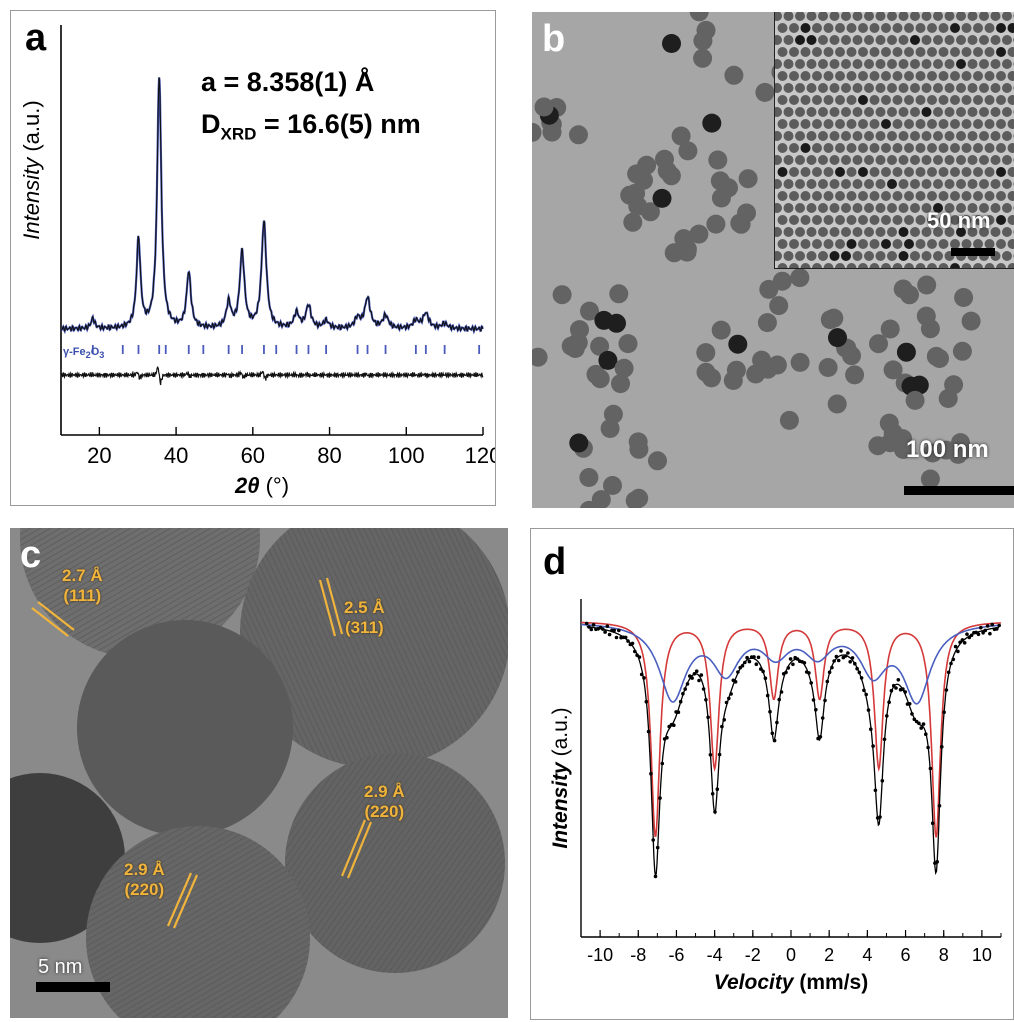  I want to click on tem-inset: 50 nm, so click(894, 140).